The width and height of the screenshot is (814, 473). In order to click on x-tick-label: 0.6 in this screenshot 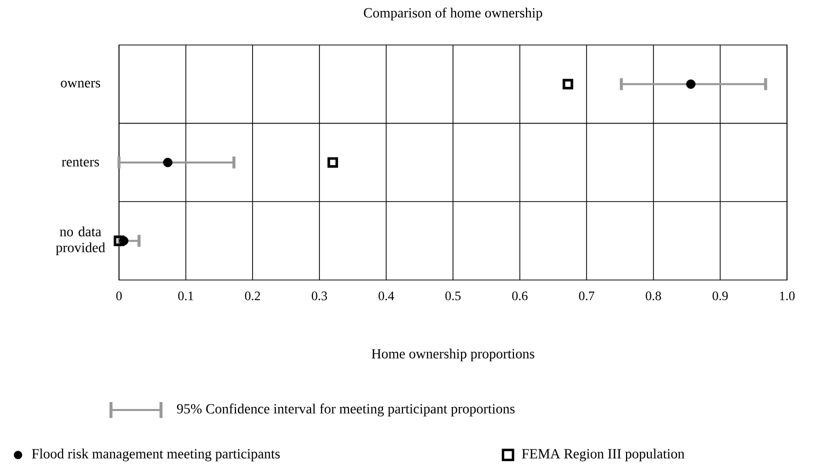, I will do `click(520, 296)`.